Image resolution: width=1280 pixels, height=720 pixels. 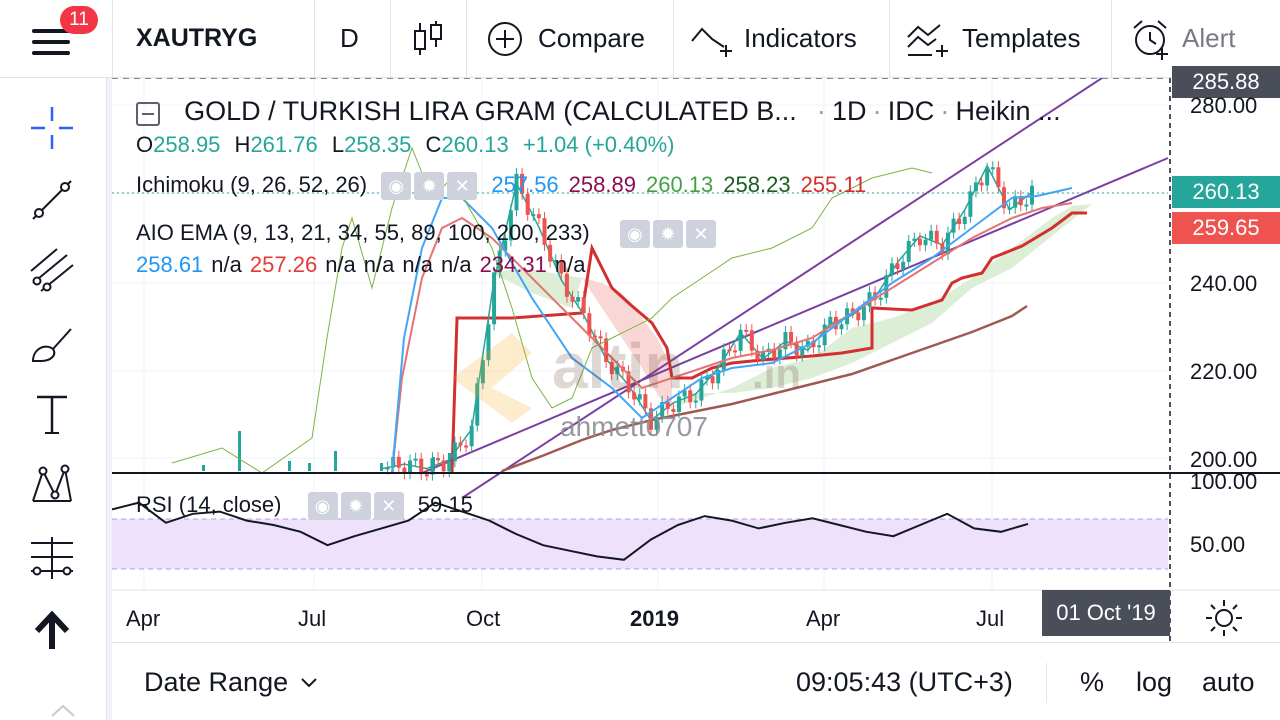 What do you see at coordinates (216, 681) in the screenshot?
I see `date-range-label: Date Range` at bounding box center [216, 681].